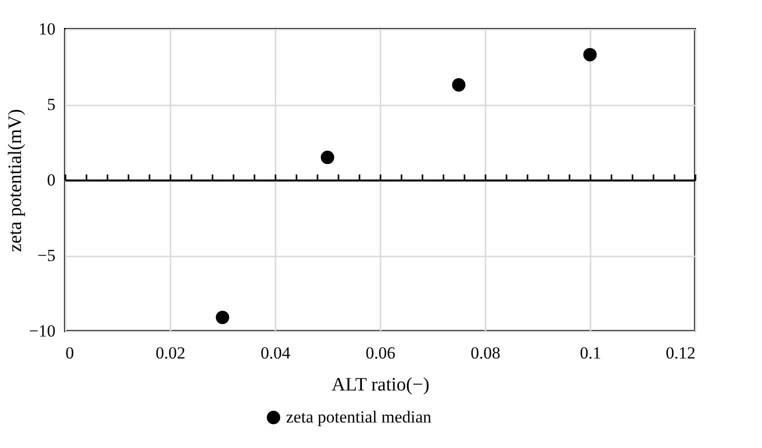 This screenshot has height=448, width=762. Describe the element at coordinates (51, 104) in the screenshot. I see `y-tick-label: 5` at that location.